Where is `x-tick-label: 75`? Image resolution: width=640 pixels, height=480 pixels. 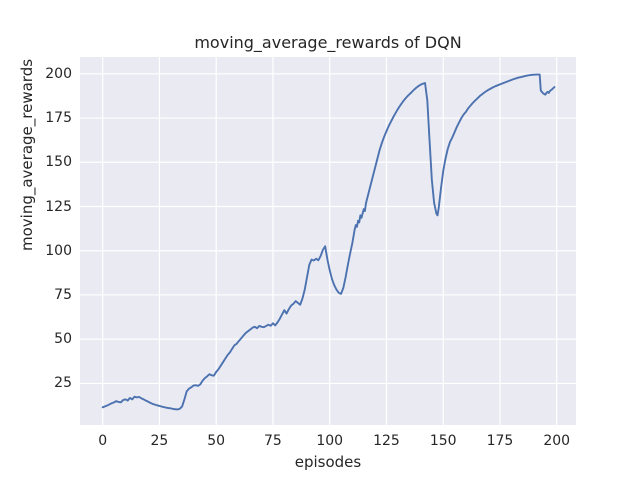 x-tick-label: 75 is located at coordinates (273, 441).